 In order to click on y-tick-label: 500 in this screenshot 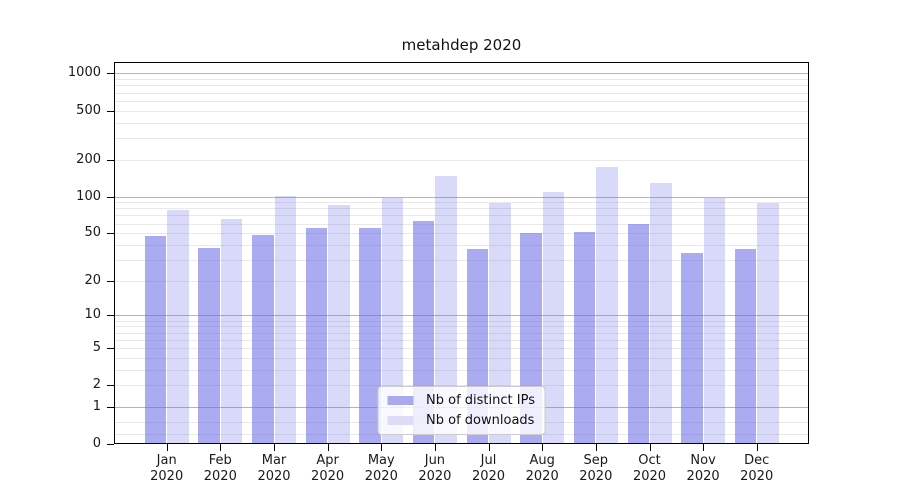, I will do `click(88, 110)`.